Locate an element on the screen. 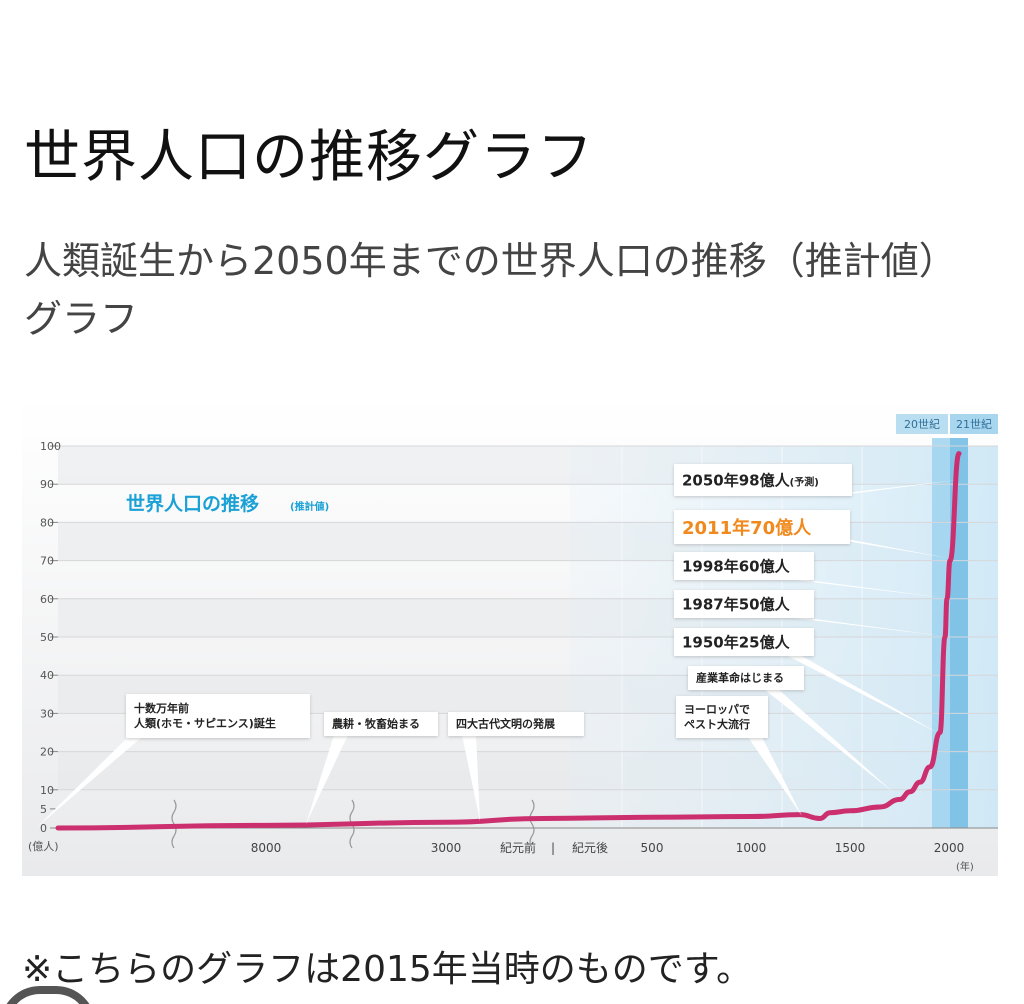 This screenshot has width=1024, height=1004. annotation-agriculture-box is located at coordinates (381, 724).